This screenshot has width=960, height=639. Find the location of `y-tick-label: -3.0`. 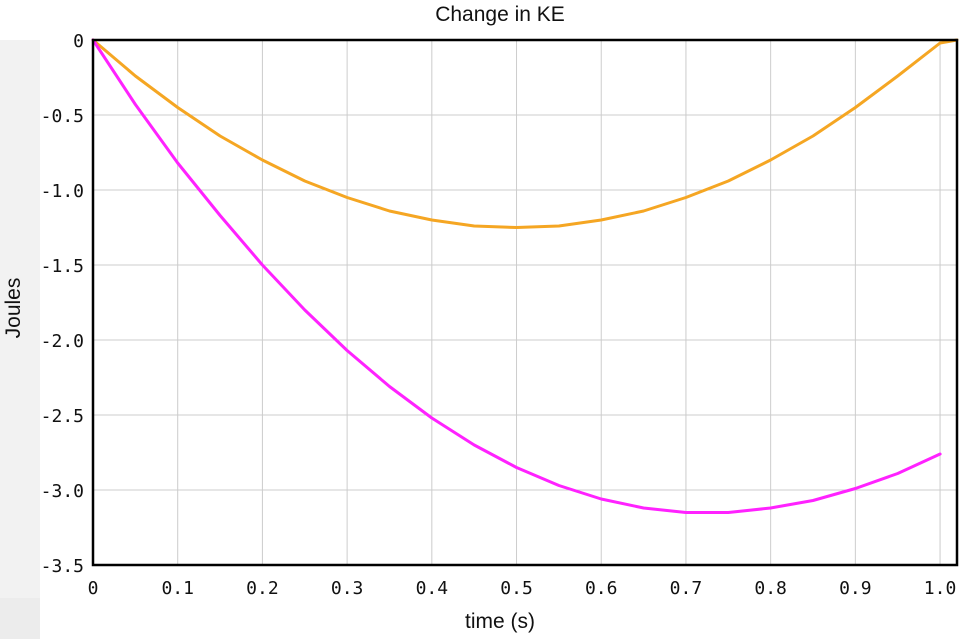

y-tick-label: -3.0 is located at coordinates (62, 491).